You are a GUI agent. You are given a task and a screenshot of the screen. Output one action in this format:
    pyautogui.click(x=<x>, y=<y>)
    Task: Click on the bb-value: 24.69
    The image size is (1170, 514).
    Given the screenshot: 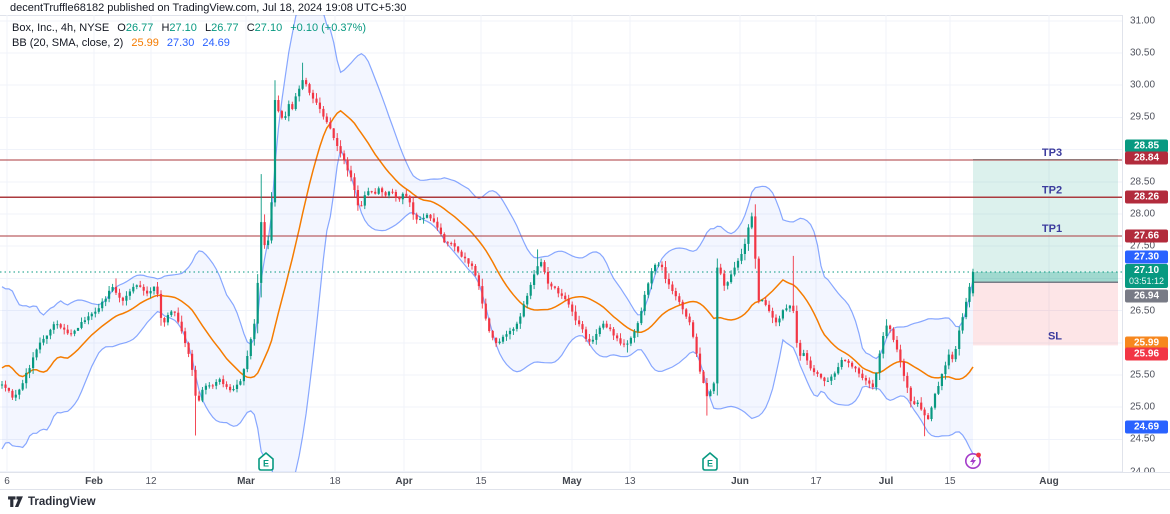 What is the action you would take?
    pyautogui.click(x=216, y=43)
    